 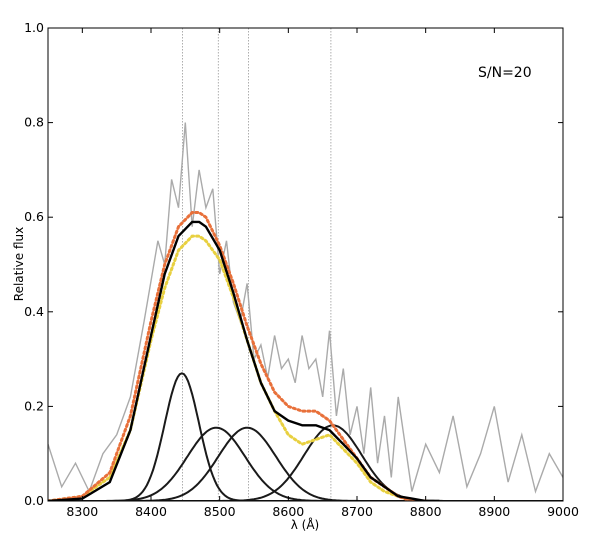 What do you see at coordinates (305, 524) in the screenshot?
I see `x-axis-label: λ (Å)` at bounding box center [305, 524].